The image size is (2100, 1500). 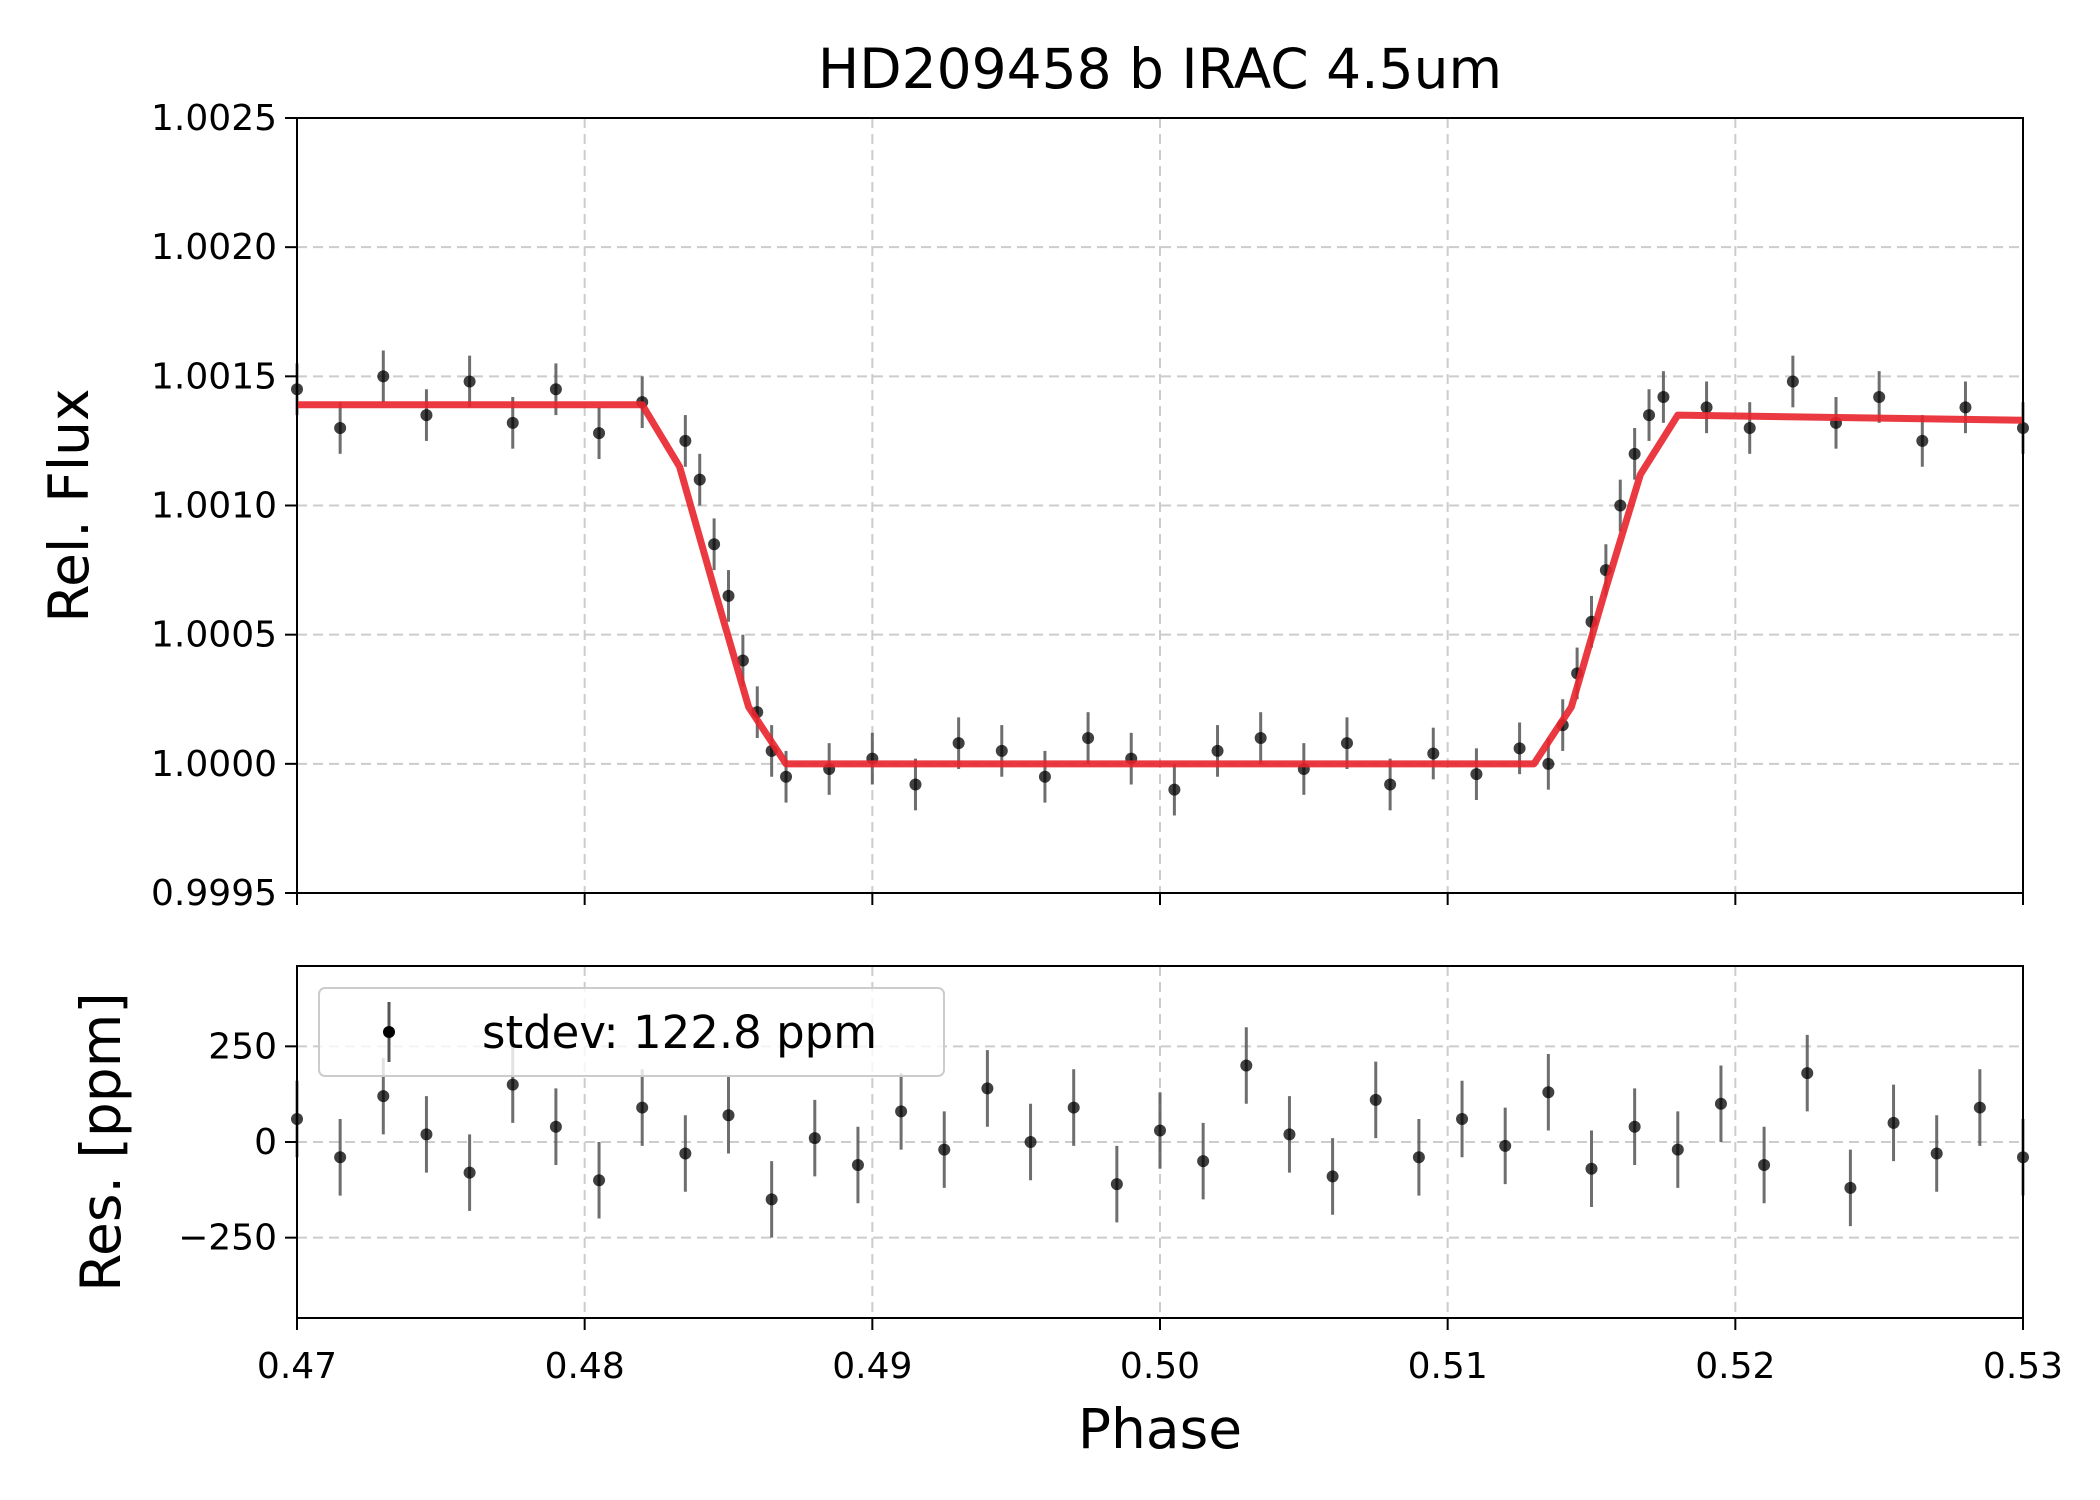 What do you see at coordinates (214, 635) in the screenshot?
I see `y-tick-label: 1.0005` at bounding box center [214, 635].